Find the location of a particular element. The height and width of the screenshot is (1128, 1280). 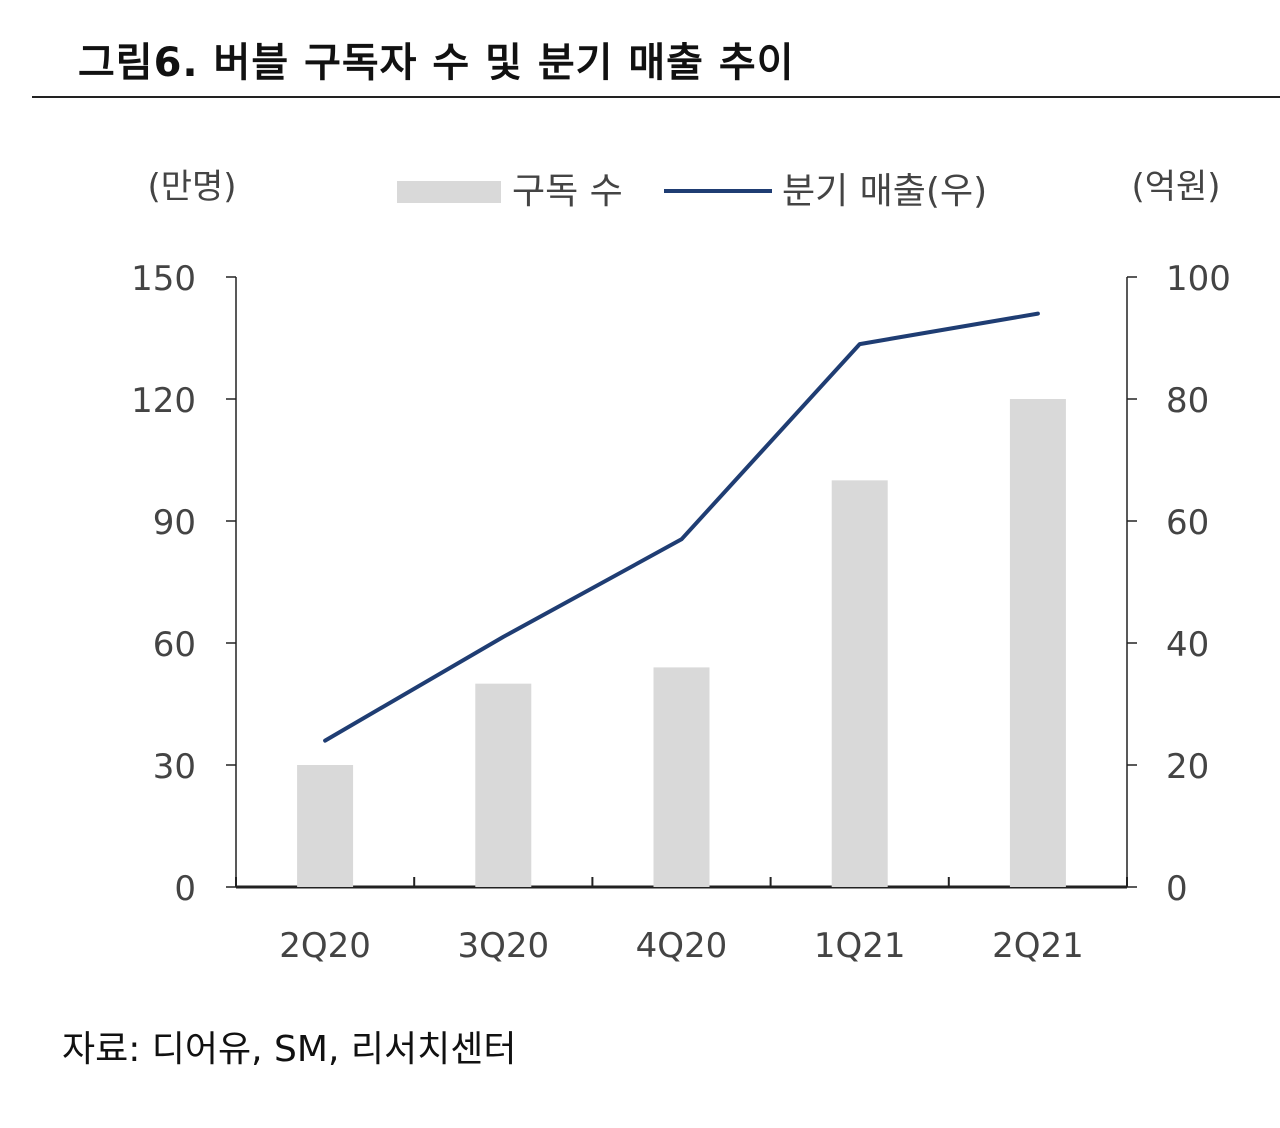

legend-line-label: 분기 매출(우) is located at coordinates (884, 191).